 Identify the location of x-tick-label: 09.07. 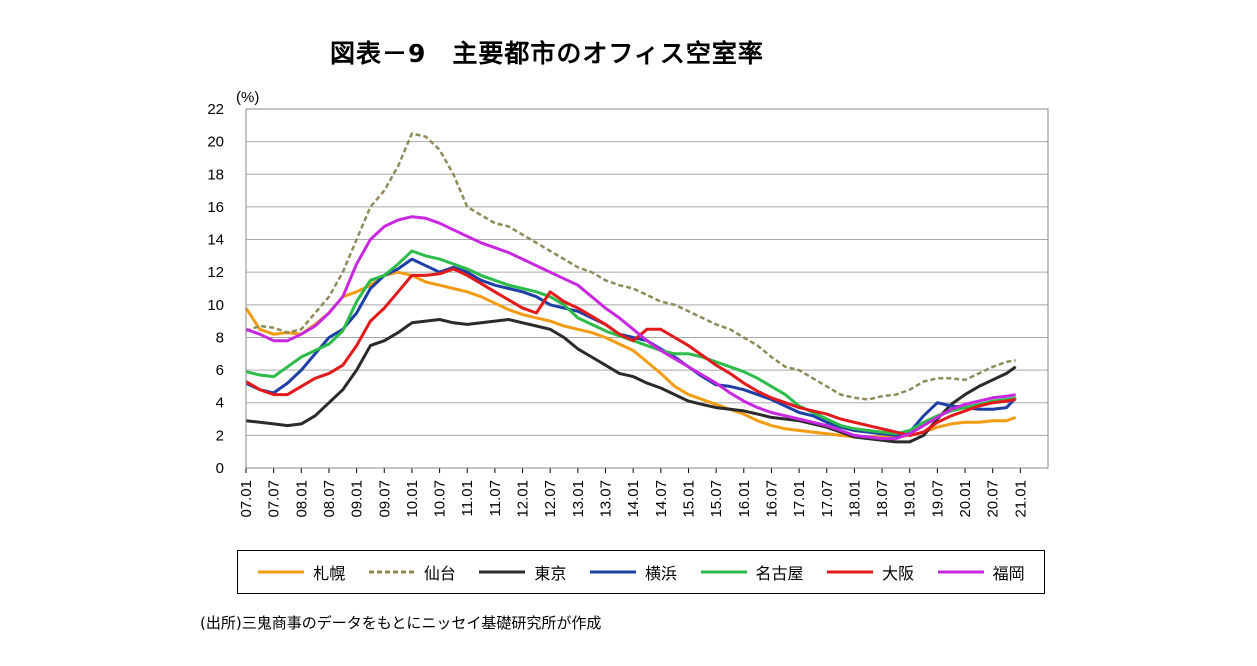
(384, 499).